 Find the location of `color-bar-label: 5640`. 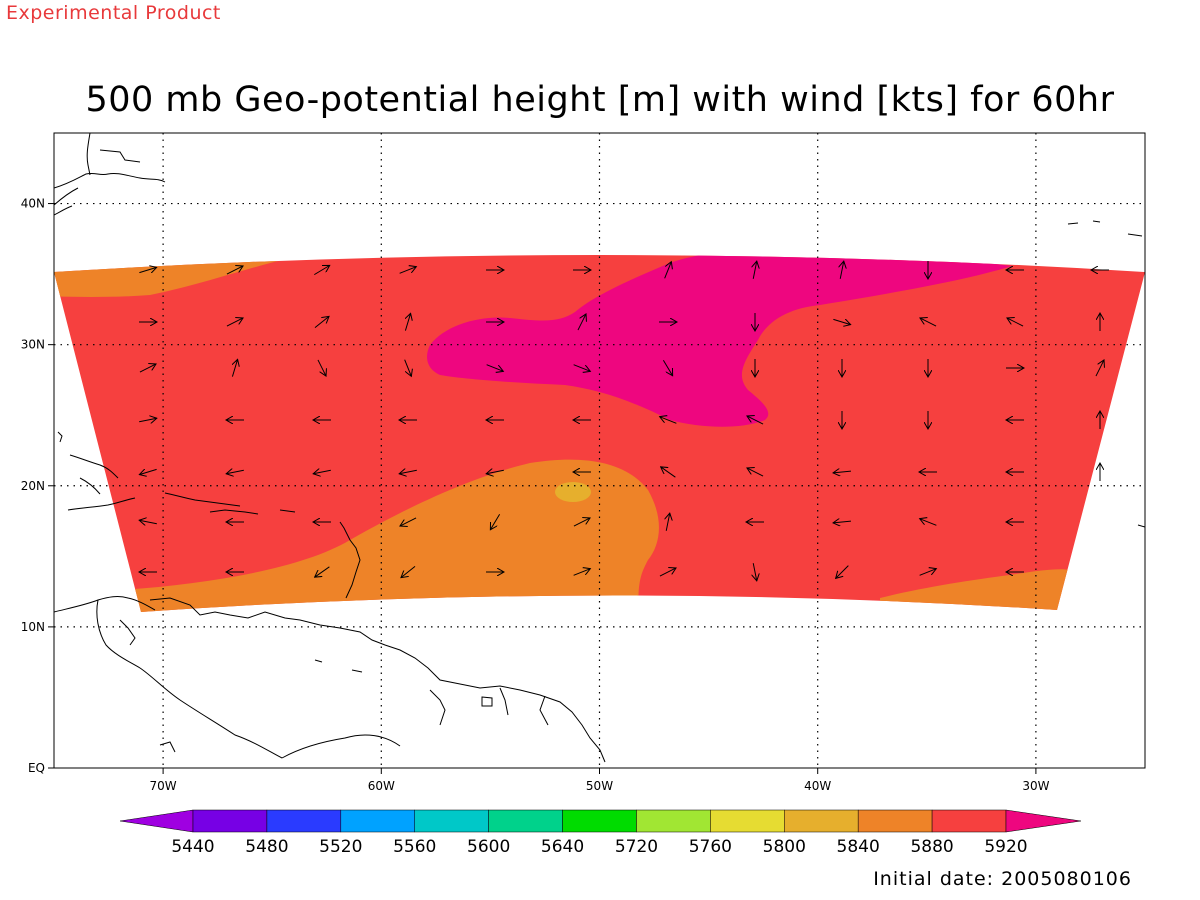

color-bar-label: 5640 is located at coordinates (562, 847).